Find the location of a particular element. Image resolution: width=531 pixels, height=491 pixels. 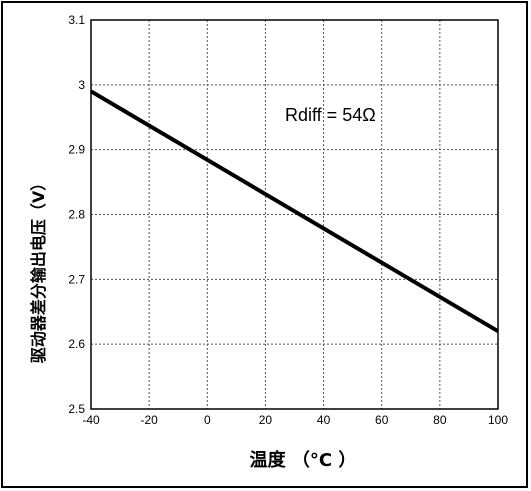

y-tick-label: 3.1 is located at coordinates (76, 20).